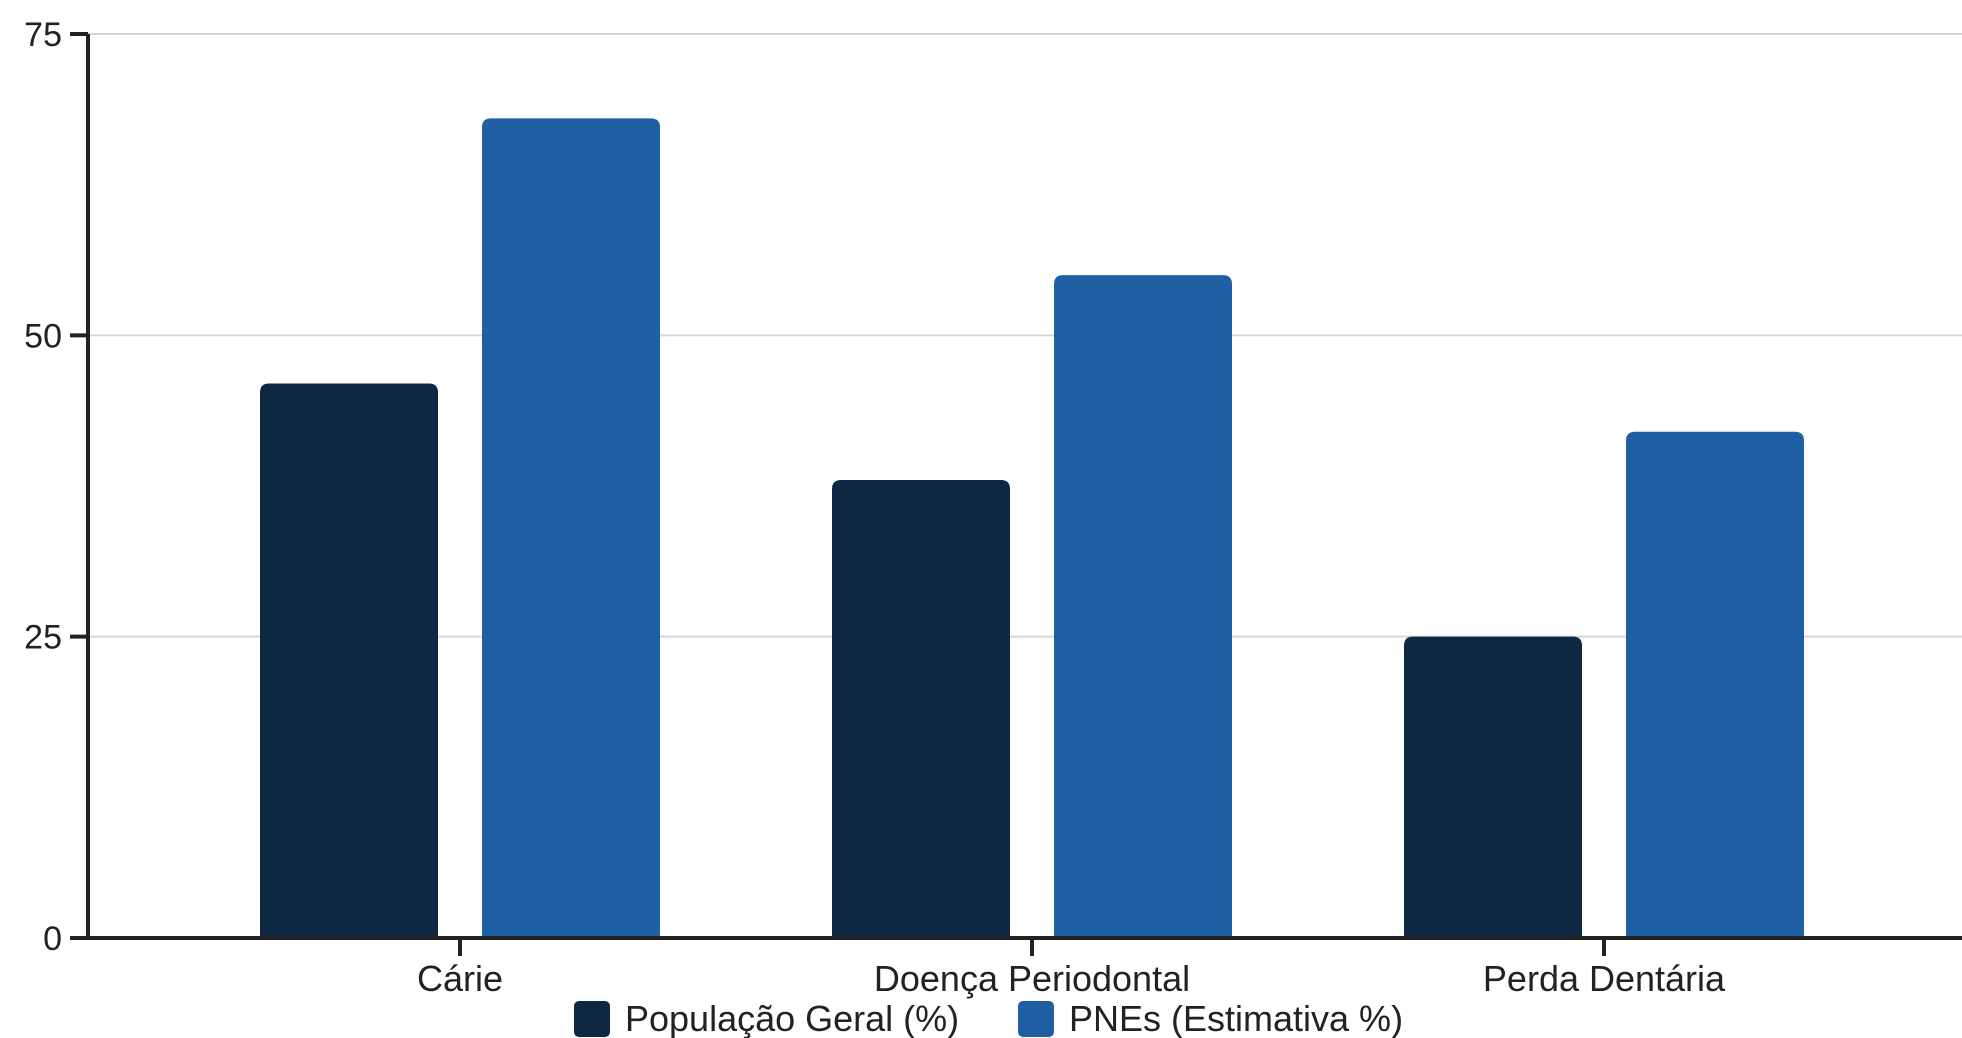  I want to click on y-ticks: 0 25 50 75, so click(56, 487).